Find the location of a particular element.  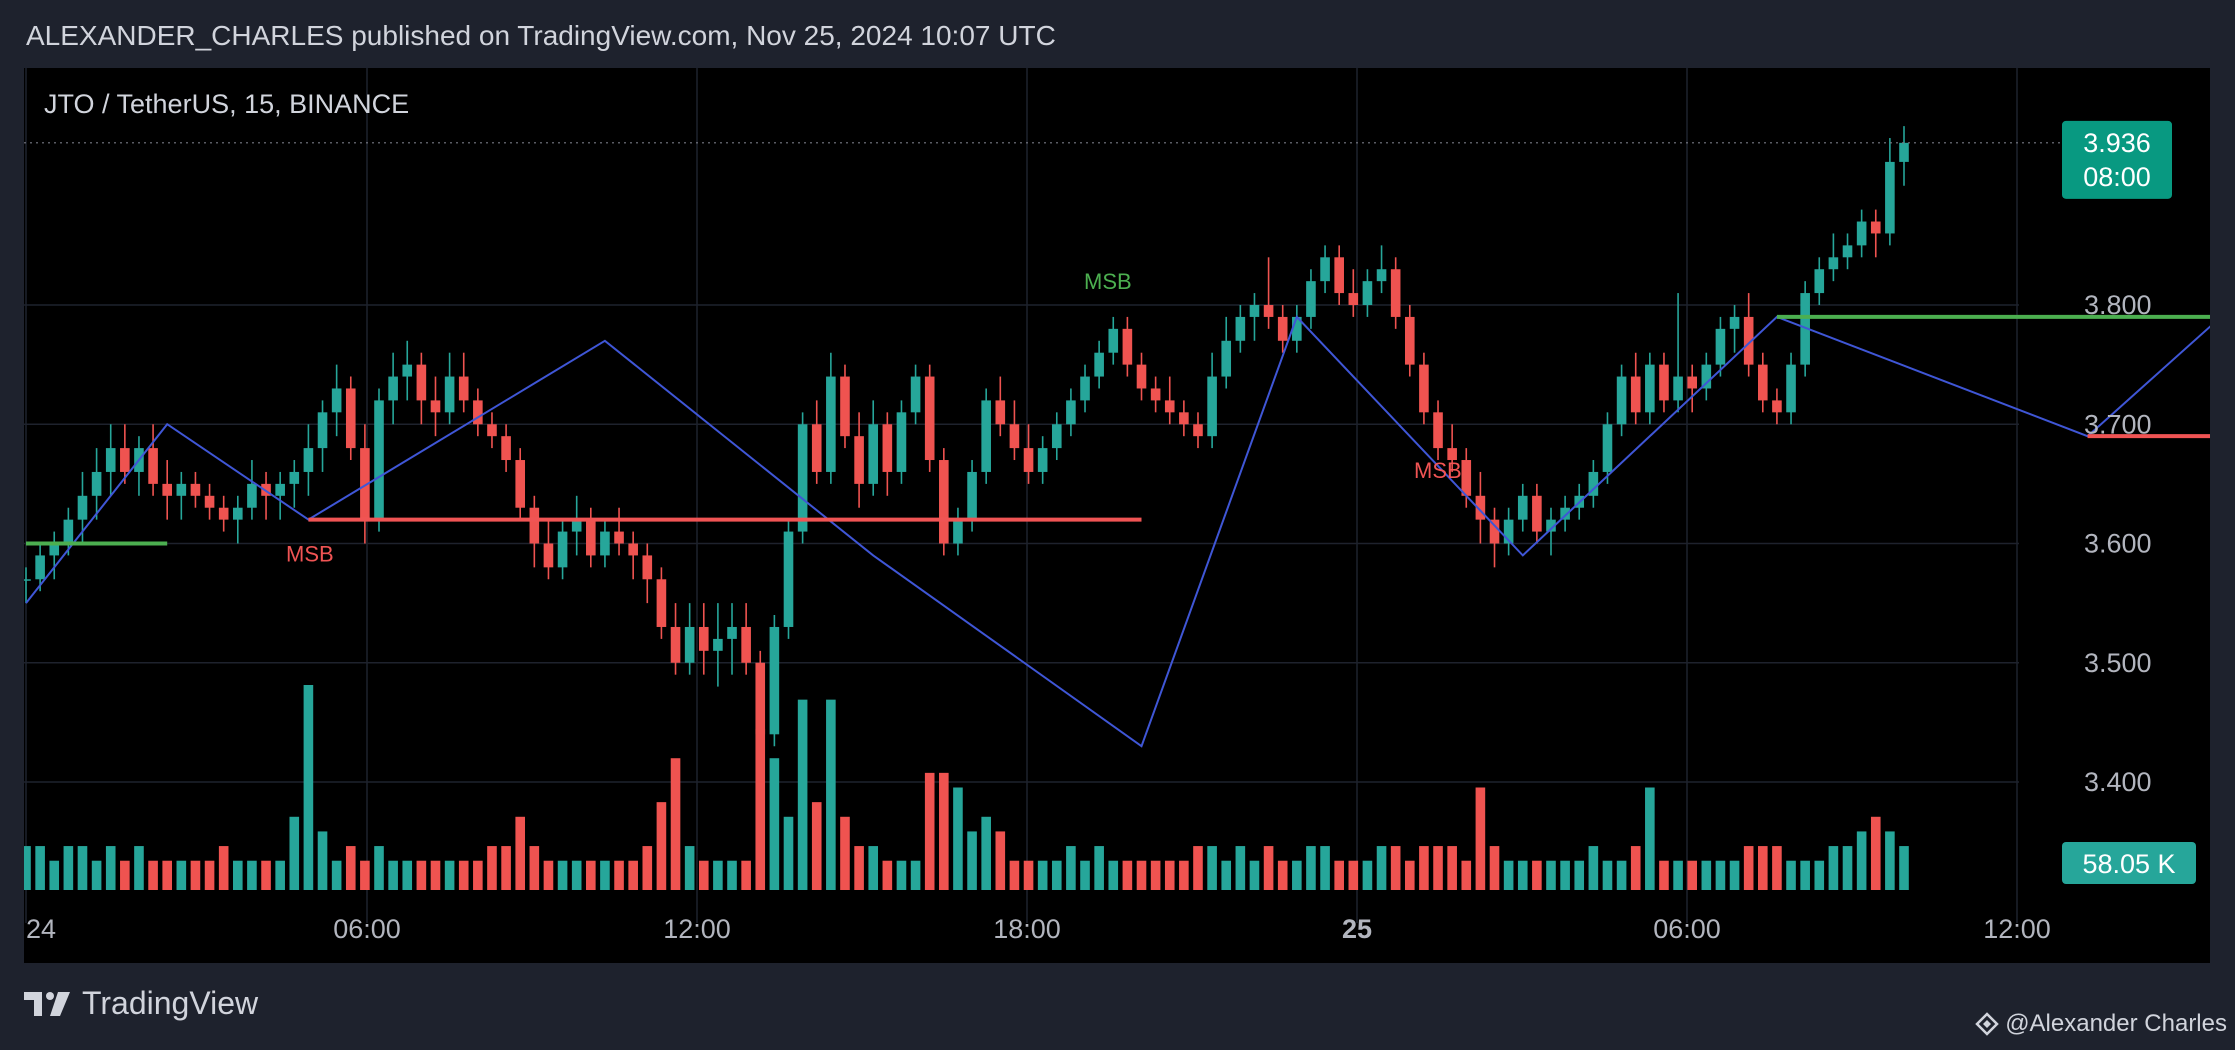

diamond-logo-icon is located at coordinates (1987, 1024).